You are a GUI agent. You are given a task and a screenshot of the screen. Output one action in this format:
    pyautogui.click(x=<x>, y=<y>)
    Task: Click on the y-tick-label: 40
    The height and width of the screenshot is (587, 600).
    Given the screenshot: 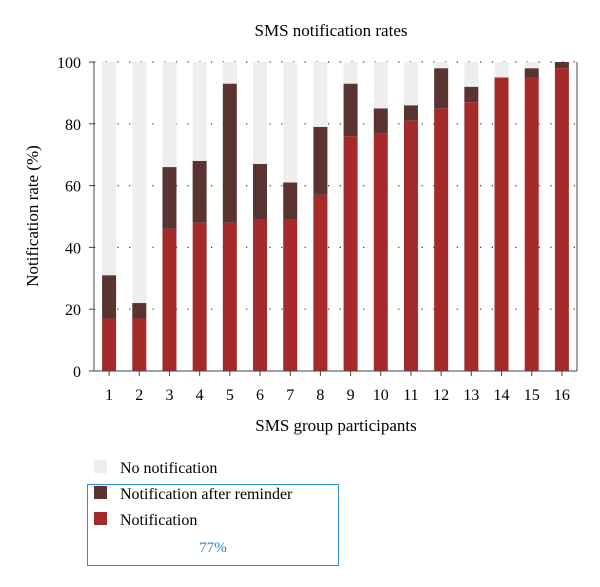 What is the action you would take?
    pyautogui.click(x=73, y=248)
    